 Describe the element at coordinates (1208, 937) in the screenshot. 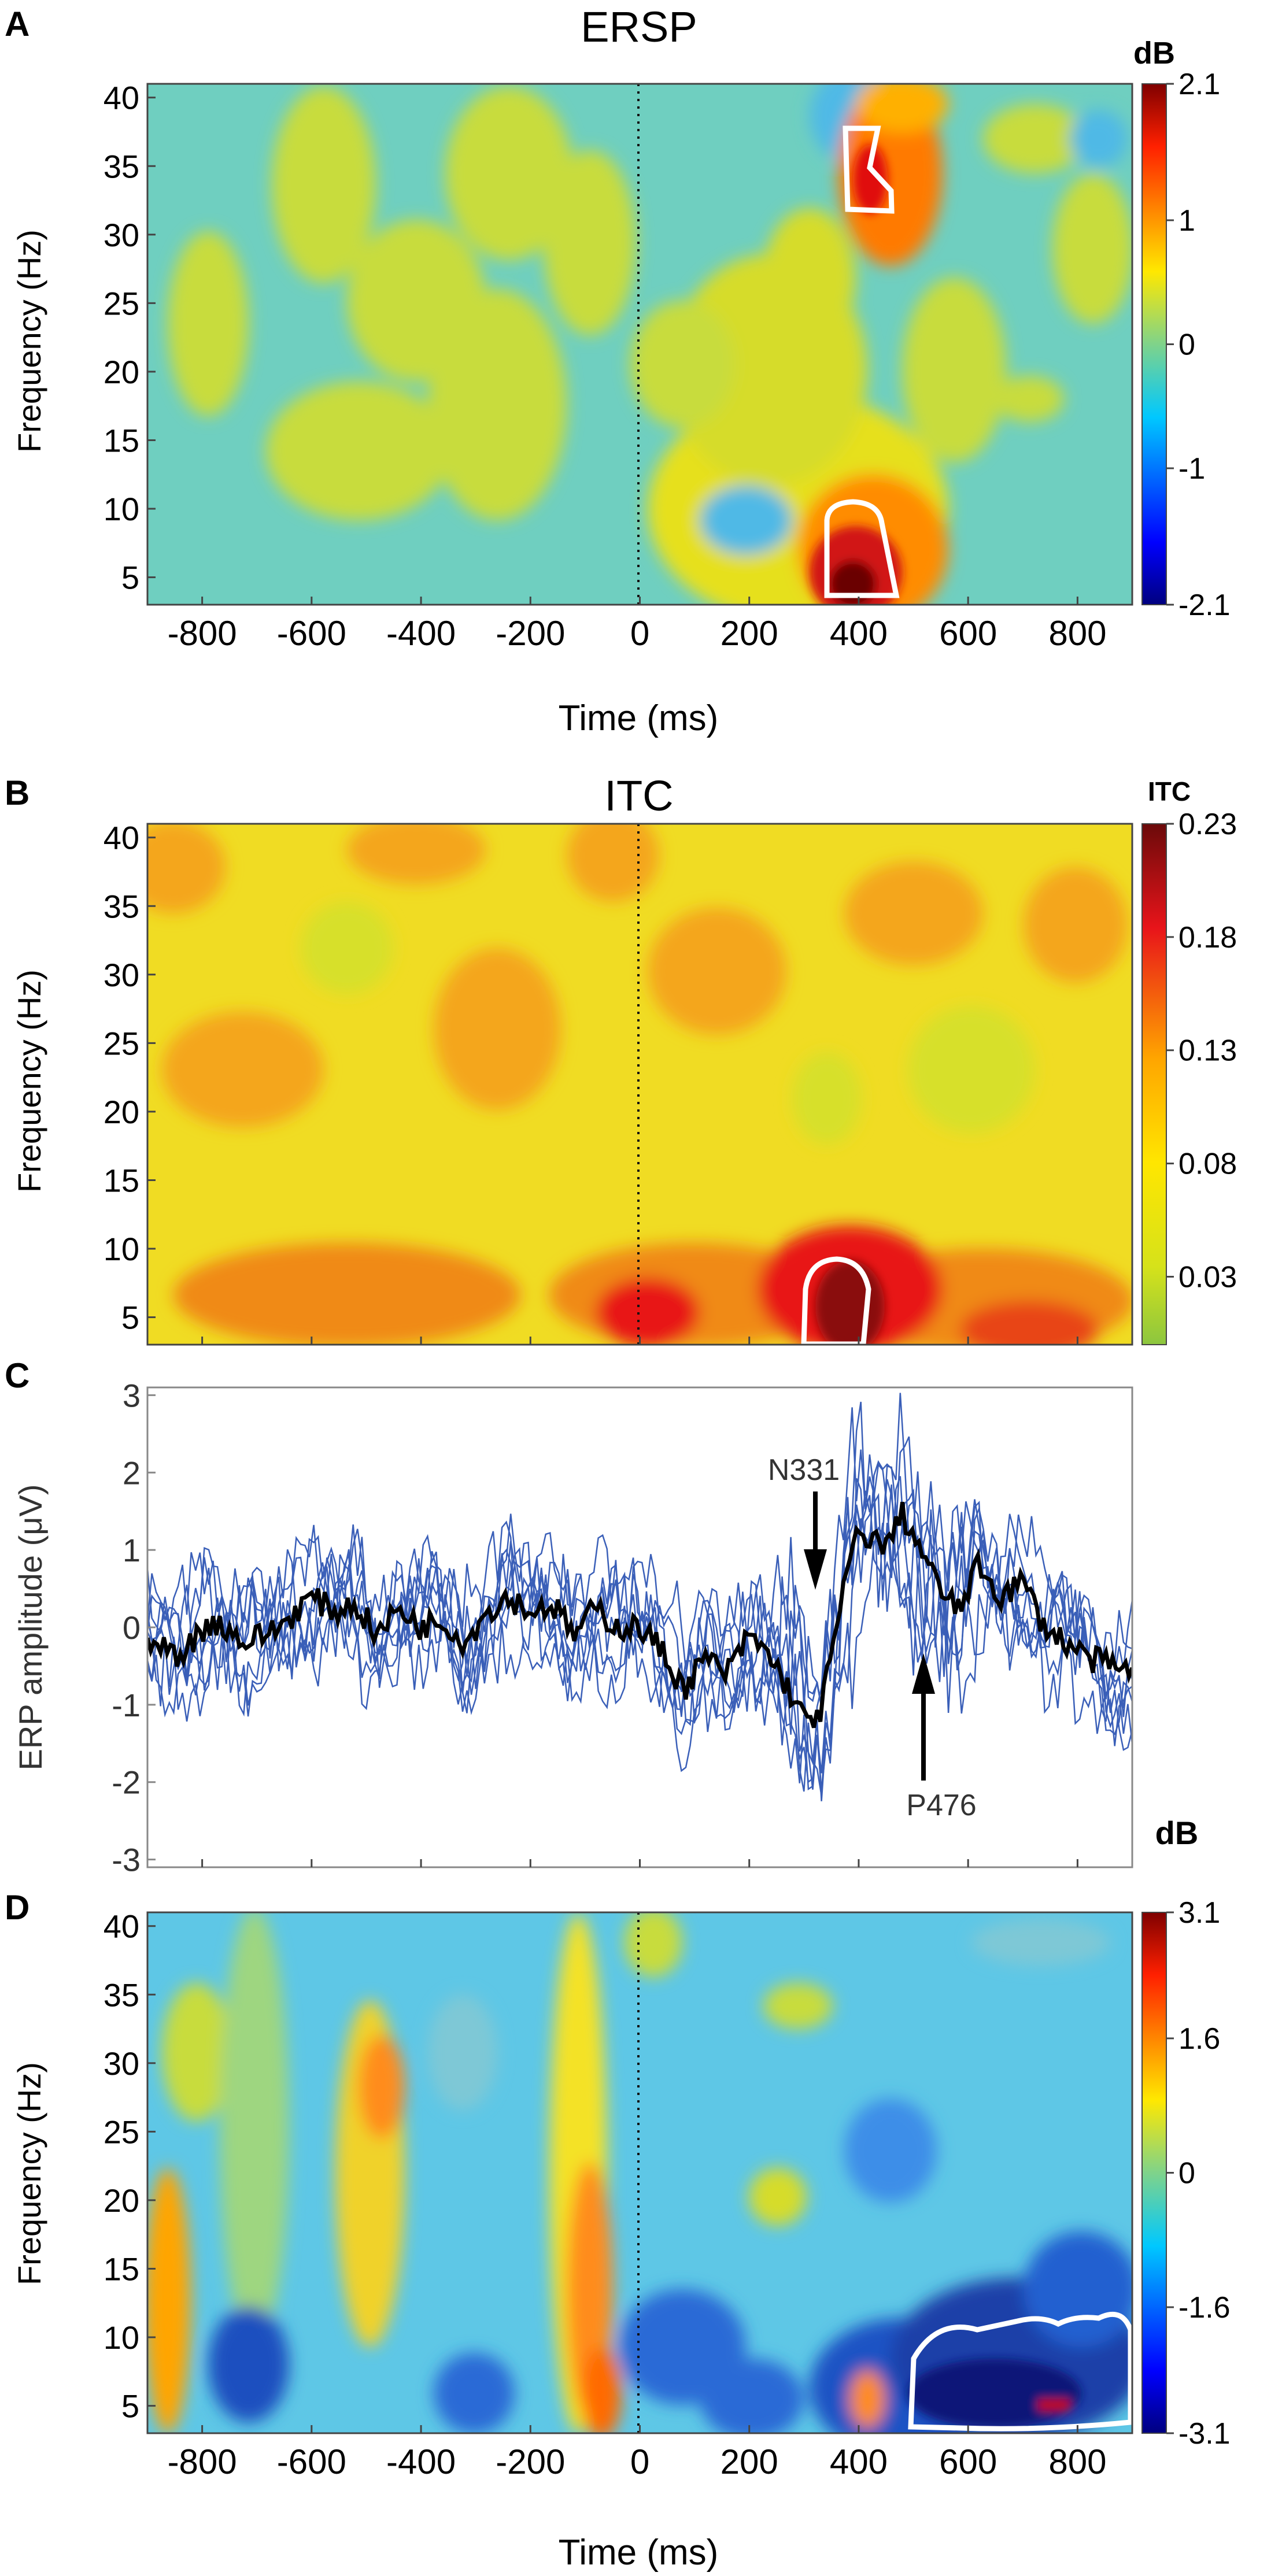

I see `colorbar-tick-label: 0.18` at that location.